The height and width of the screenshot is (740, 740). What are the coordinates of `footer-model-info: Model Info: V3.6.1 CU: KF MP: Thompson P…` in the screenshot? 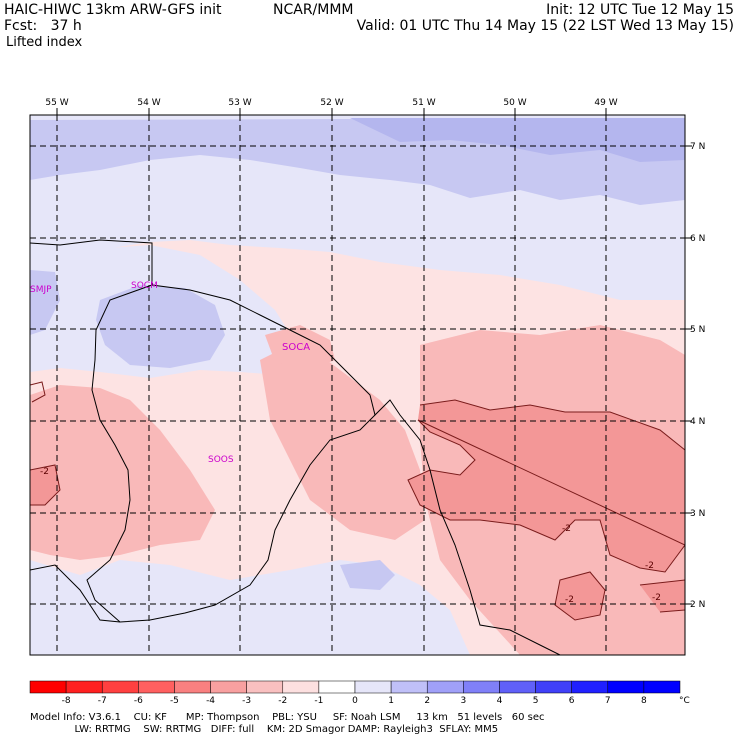 It's located at (287, 717).